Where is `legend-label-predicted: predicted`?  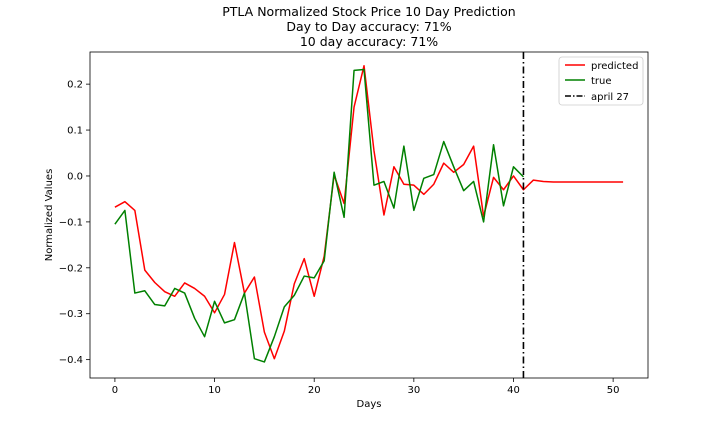 legend-label-predicted: predicted is located at coordinates (614, 66).